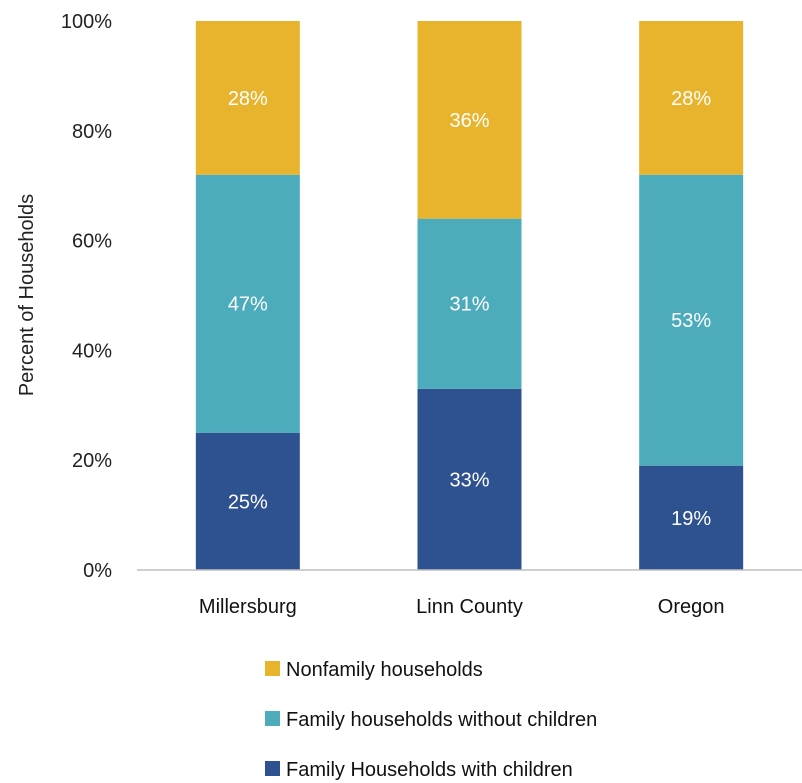 The width and height of the screenshot is (802, 783). Describe the element at coordinates (92, 461) in the screenshot. I see `y-tick-label: 20%` at that location.